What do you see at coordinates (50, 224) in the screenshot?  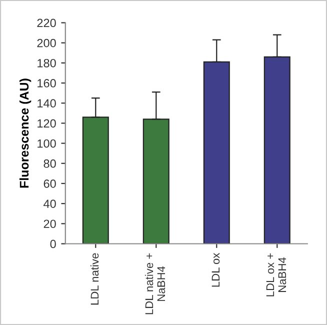 I see `y-tick-label: 20` at bounding box center [50, 224].